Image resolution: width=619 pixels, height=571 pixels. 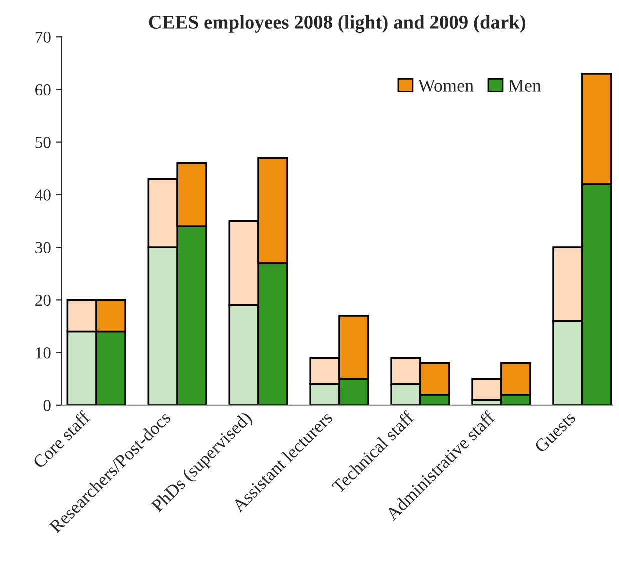 What do you see at coordinates (43, 90) in the screenshot?
I see `y-tick-label: 60` at bounding box center [43, 90].